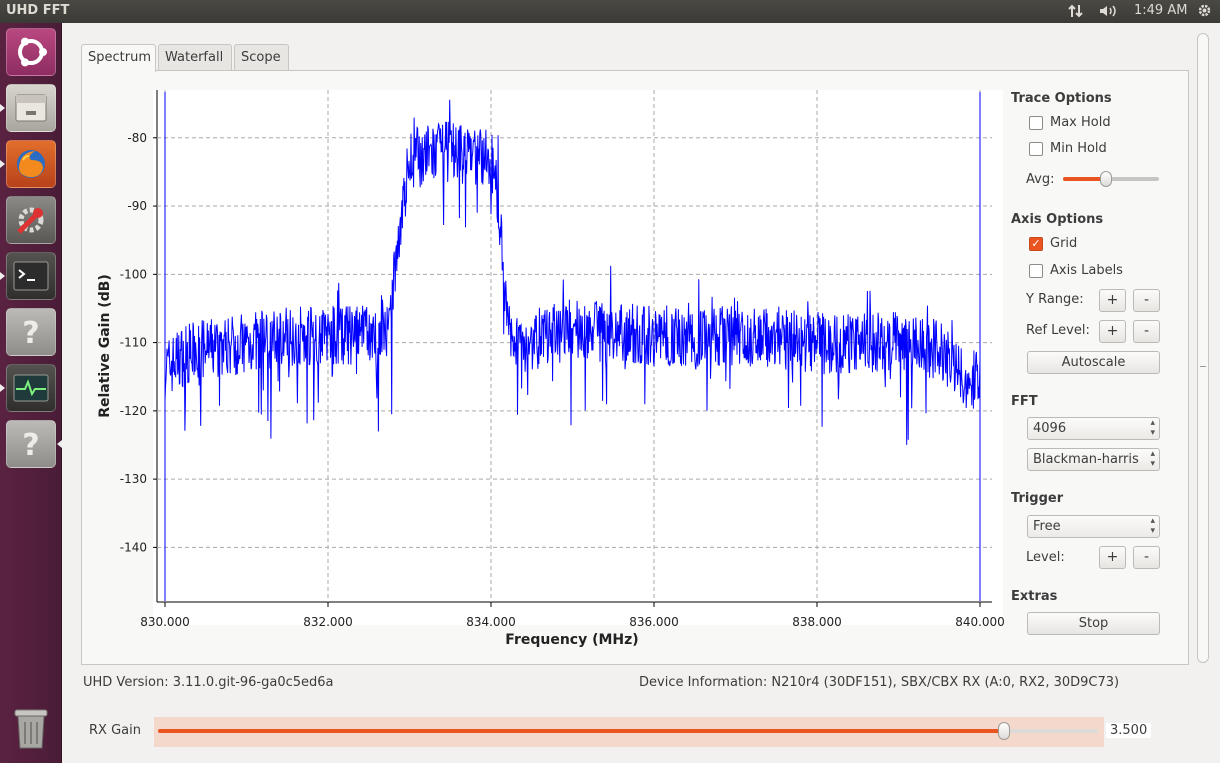  I want to click on files-icon, so click(31, 108).